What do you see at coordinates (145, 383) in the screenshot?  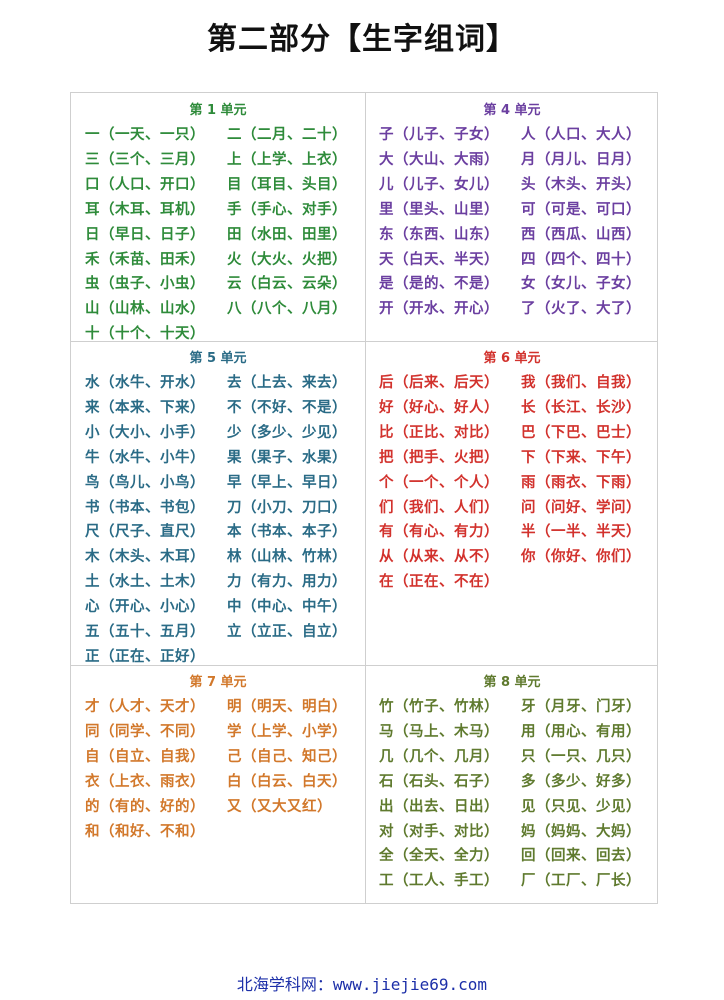 I see `word-entry: 水（水牛、开水）` at bounding box center [145, 383].